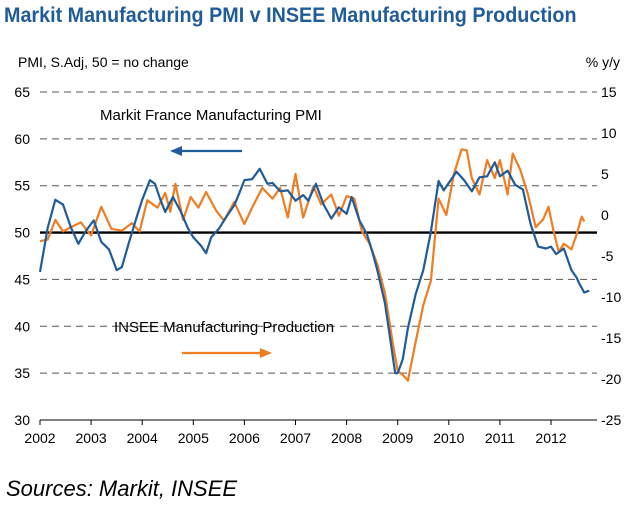  What do you see at coordinates (607, 256) in the screenshot?
I see `right-tick-label: -5` at bounding box center [607, 256].